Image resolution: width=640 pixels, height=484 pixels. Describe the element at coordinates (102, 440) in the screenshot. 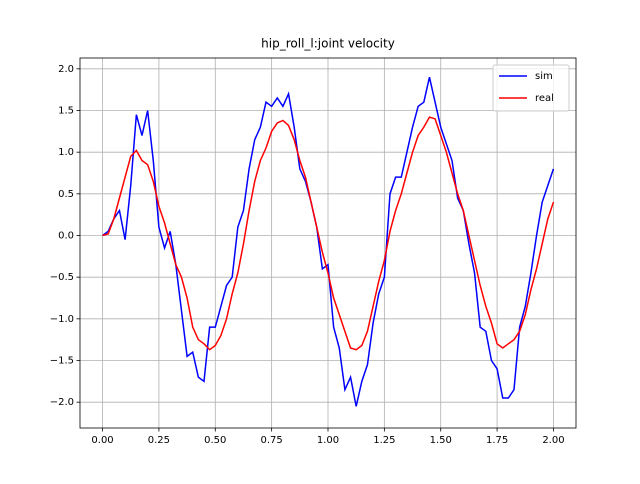

I see `x-tick-label: 0.00` at that location.